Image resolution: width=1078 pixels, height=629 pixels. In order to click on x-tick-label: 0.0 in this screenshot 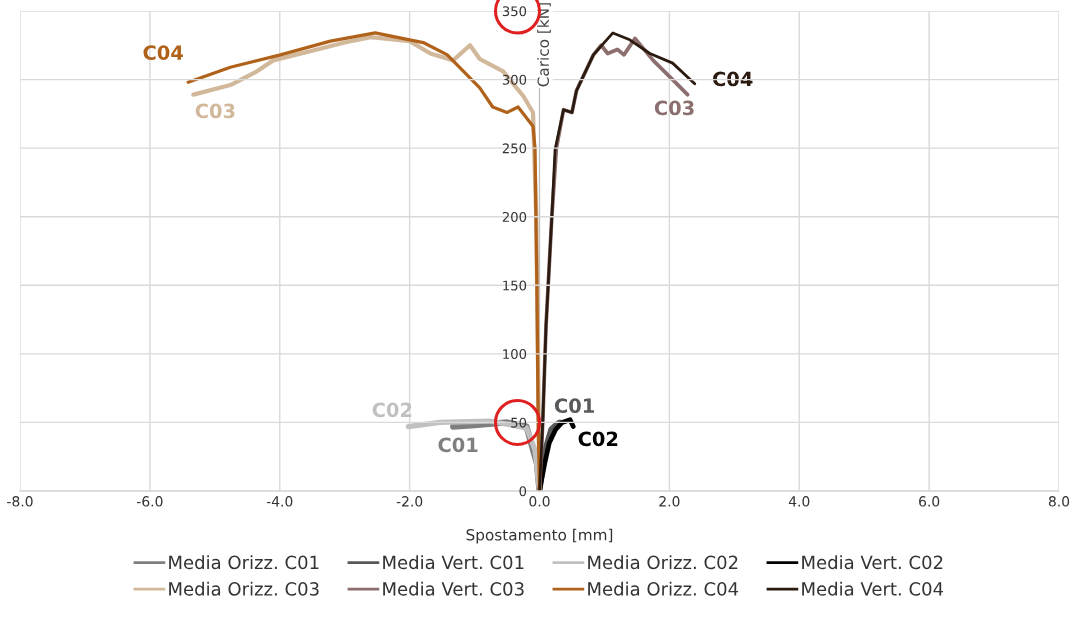, I will do `click(539, 501)`.